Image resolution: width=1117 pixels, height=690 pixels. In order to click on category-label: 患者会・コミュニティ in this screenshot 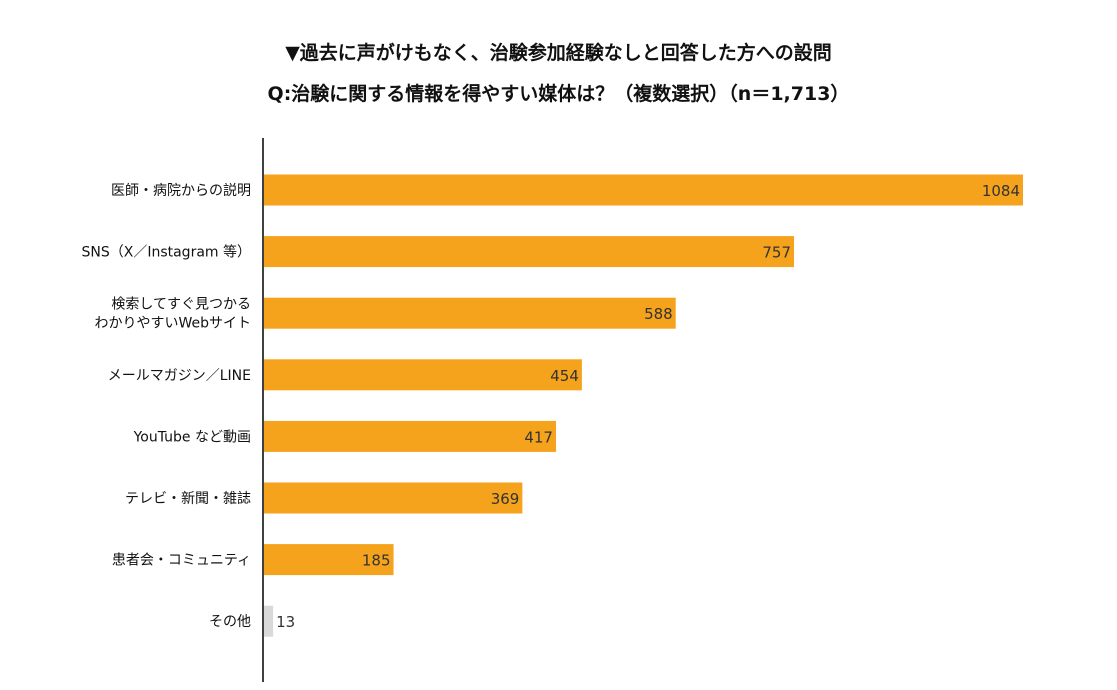, I will do `click(181, 561)`.